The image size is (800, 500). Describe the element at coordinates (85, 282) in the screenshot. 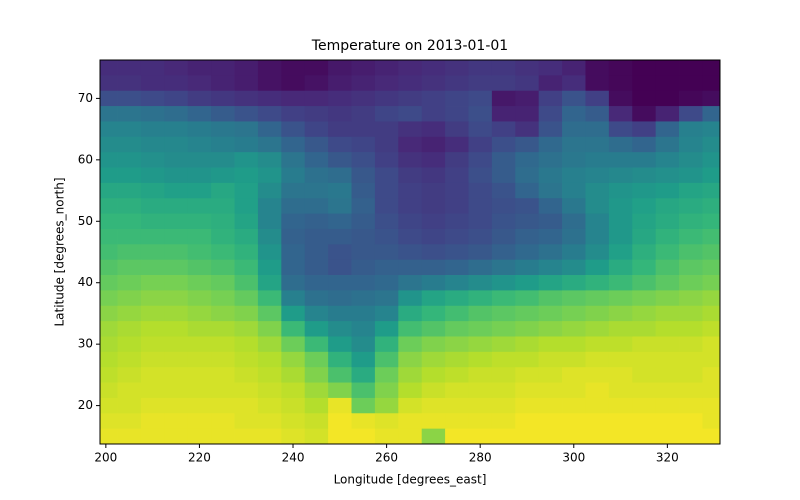

I see `y-tick-label: 40` at that location.